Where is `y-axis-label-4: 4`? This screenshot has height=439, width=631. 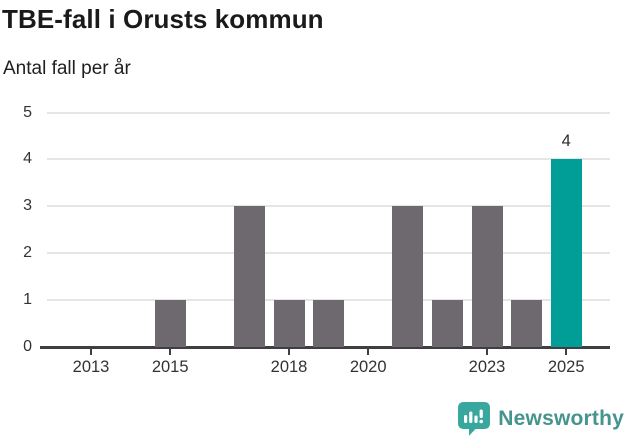
y-axis-label-4: 4 is located at coordinates (27, 159).